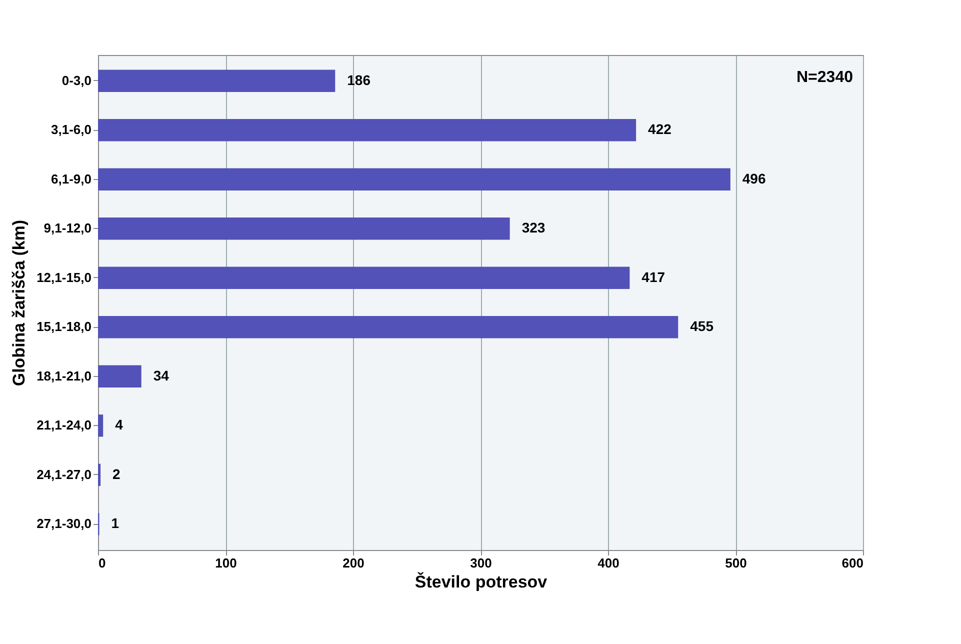  I want to click on y-tick-label: 9,1-12,0, so click(68, 228).